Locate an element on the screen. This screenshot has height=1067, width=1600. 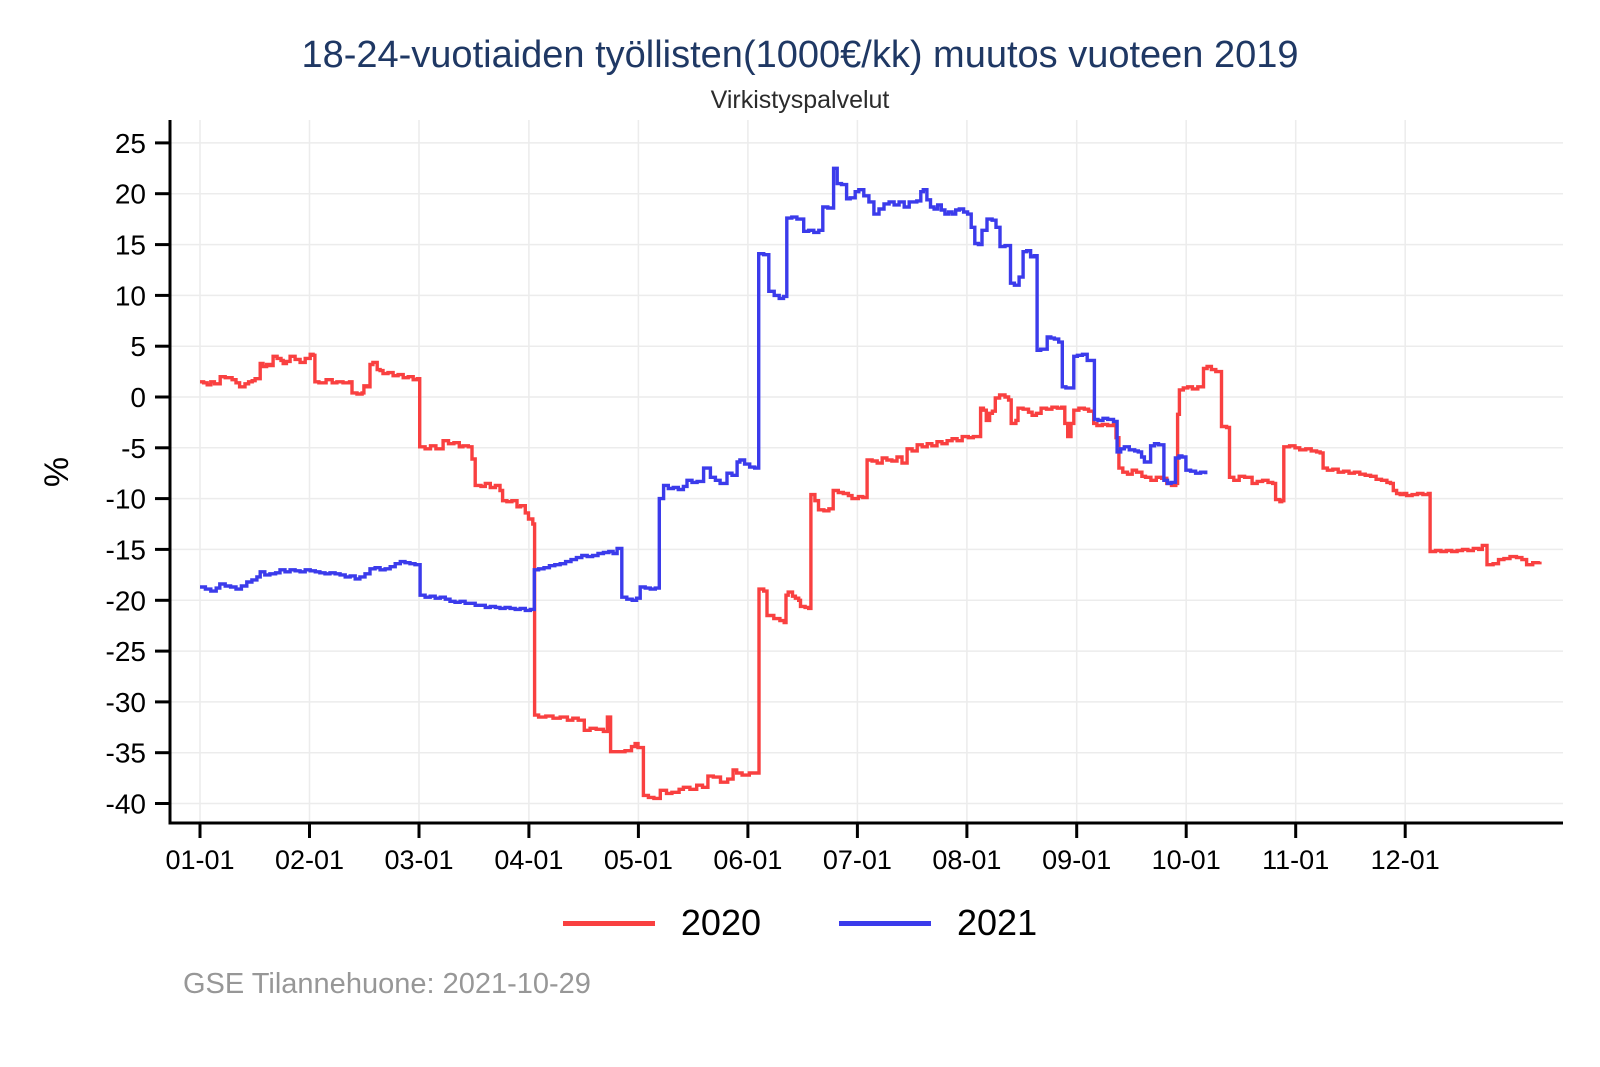
y-tick-label: -25 is located at coordinates (126, 651).